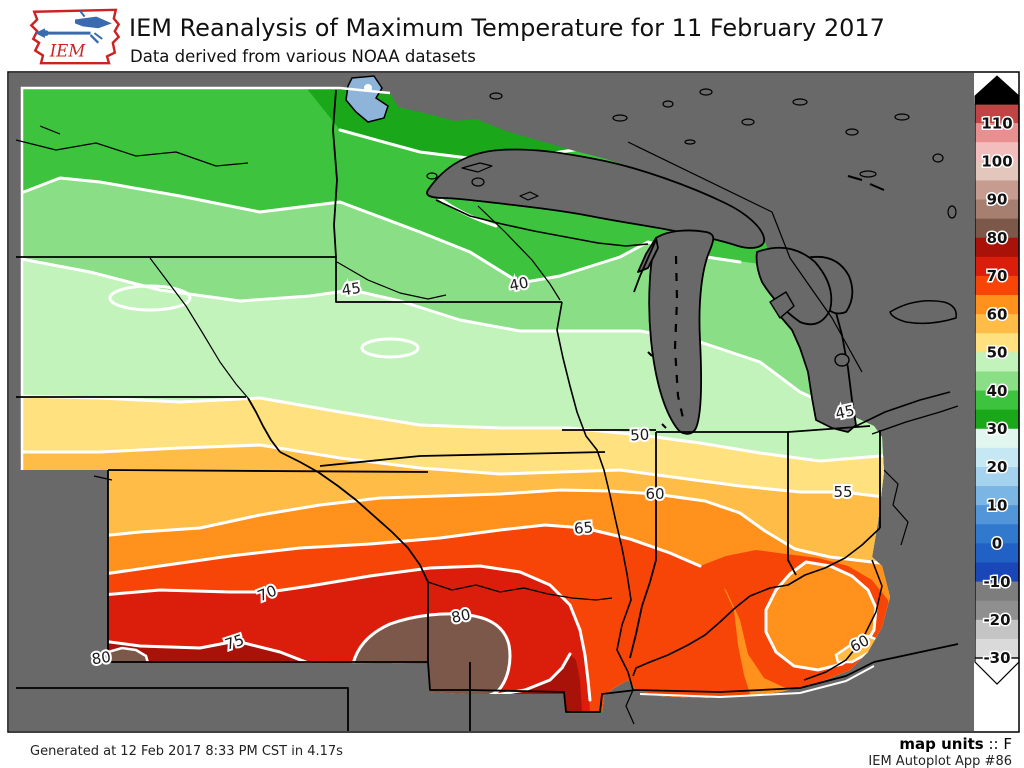  What do you see at coordinates (1000, 744) in the screenshot?
I see `units-value: :: F` at bounding box center [1000, 744].